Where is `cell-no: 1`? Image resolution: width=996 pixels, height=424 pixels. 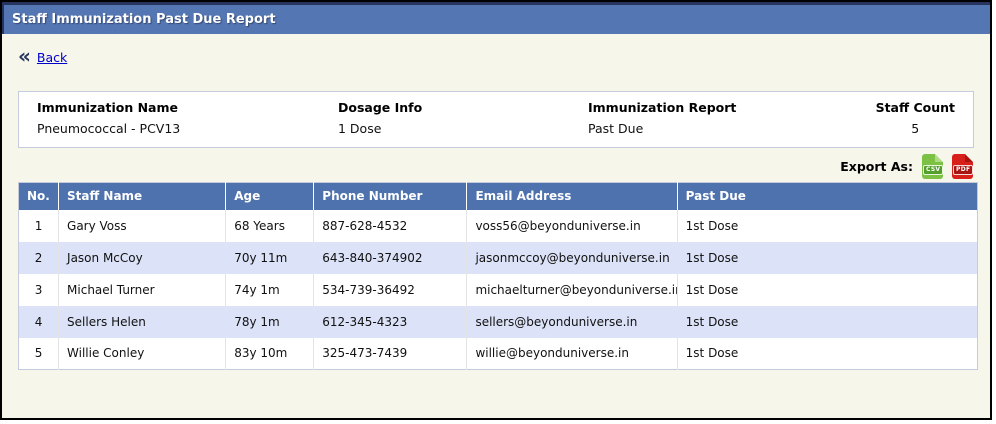 cell-no: 1 is located at coordinates (39, 225).